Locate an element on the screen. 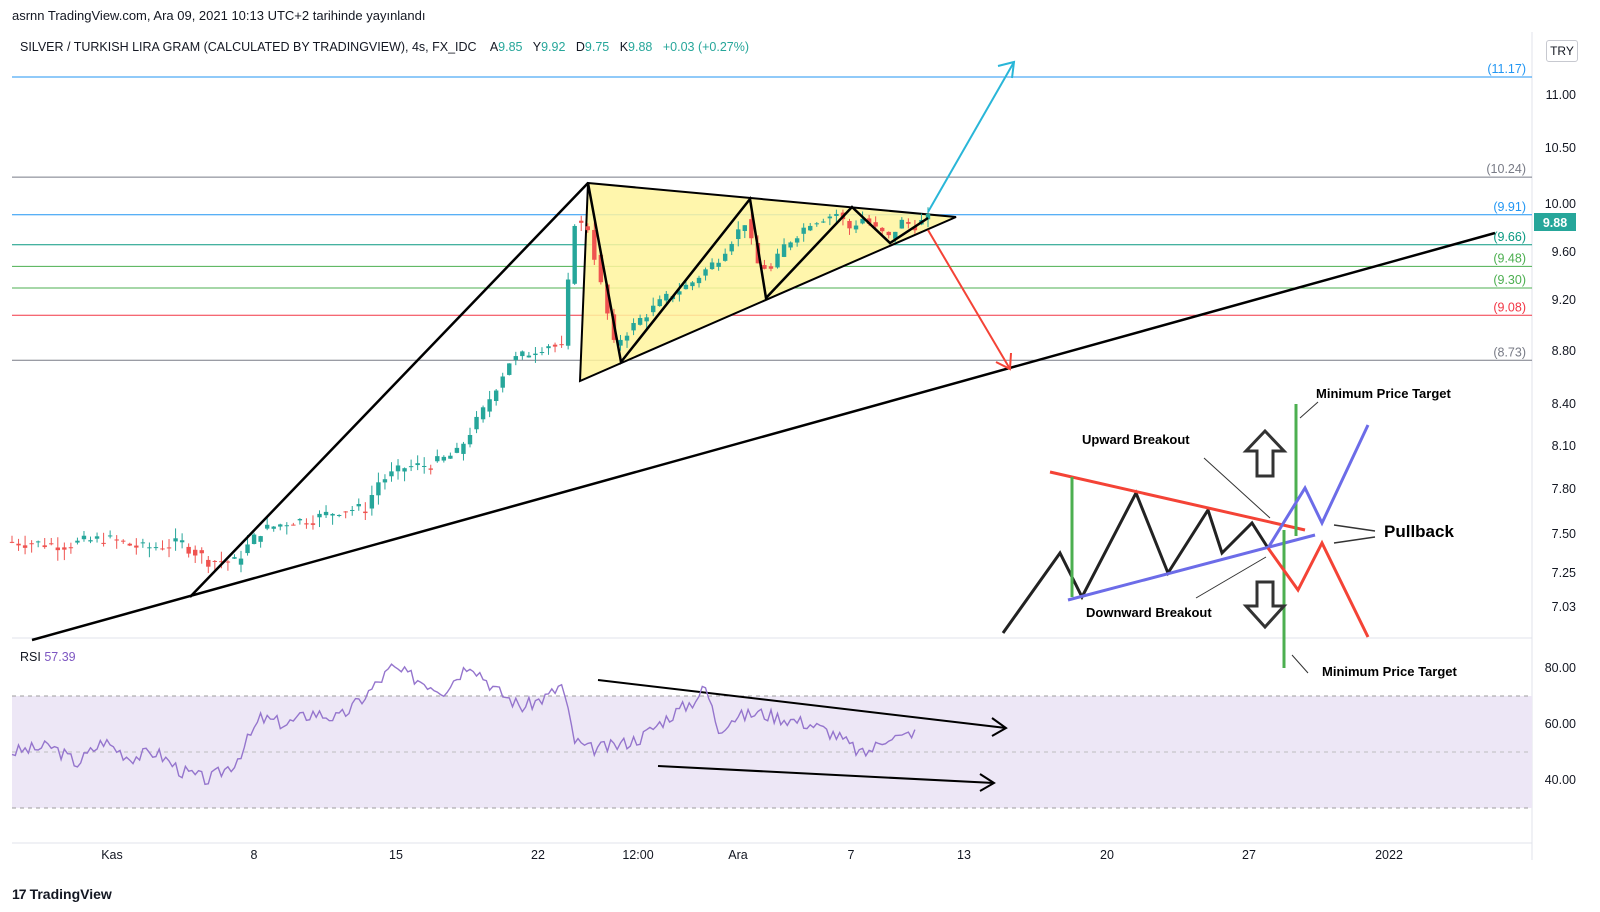  rsi-upper-arrowhead is located at coordinates (999, 727).